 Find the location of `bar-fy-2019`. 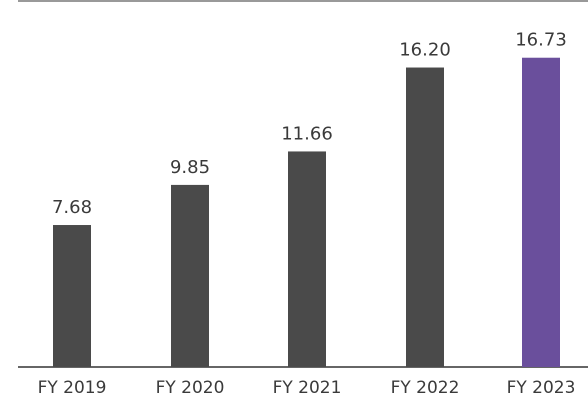

bar-fy-2019 is located at coordinates (72, 296).